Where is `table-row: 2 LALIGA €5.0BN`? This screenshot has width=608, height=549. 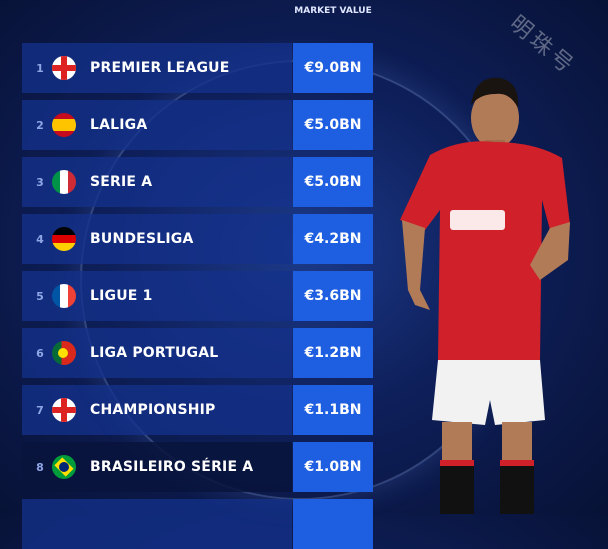 table-row: 2 LALIGA €5.0BN is located at coordinates (197, 125).